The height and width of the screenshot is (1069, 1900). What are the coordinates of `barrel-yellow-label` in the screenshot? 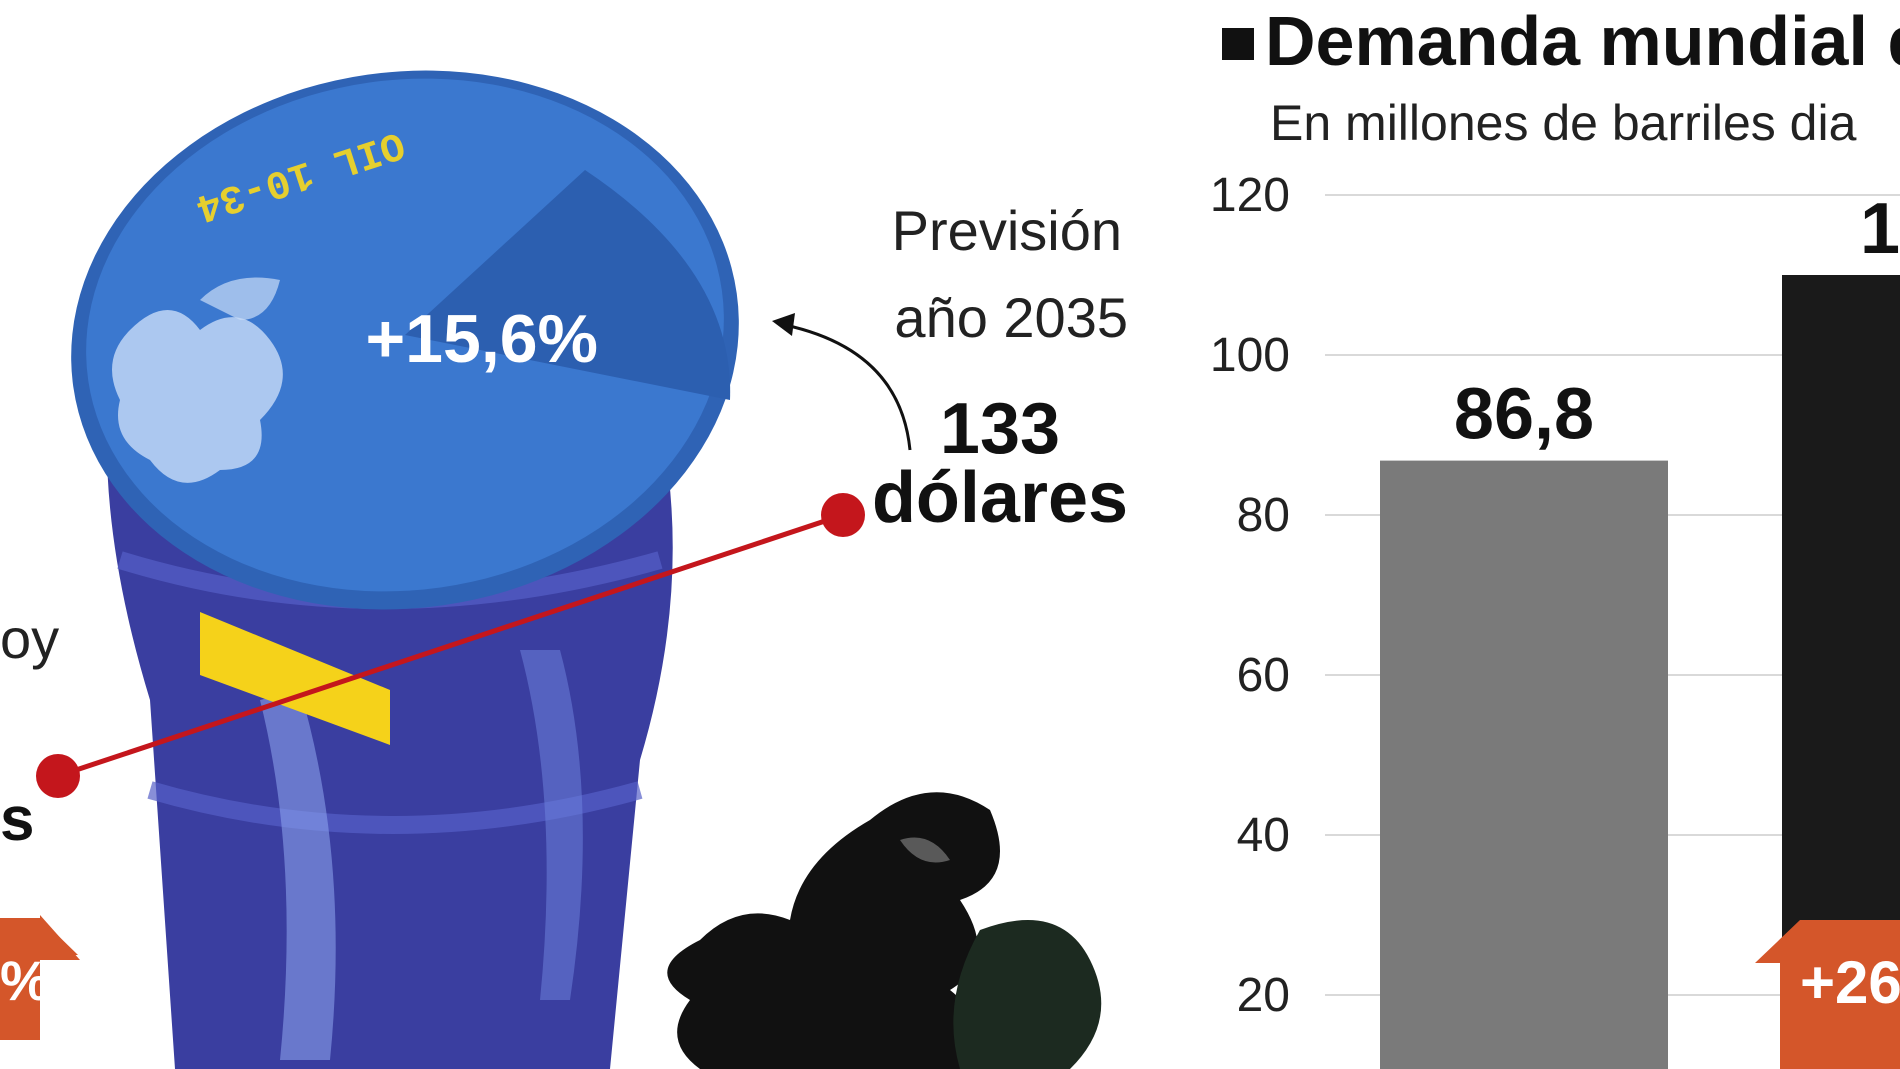 It's located at (295, 678).